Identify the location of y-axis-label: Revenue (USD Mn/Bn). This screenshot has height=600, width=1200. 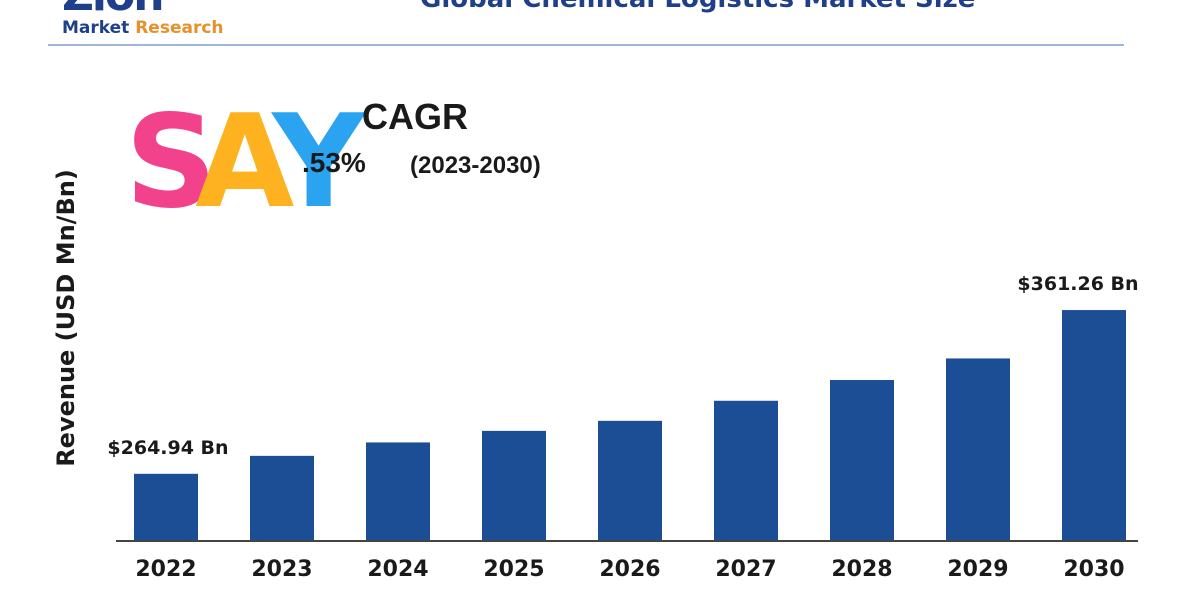
(66, 318).